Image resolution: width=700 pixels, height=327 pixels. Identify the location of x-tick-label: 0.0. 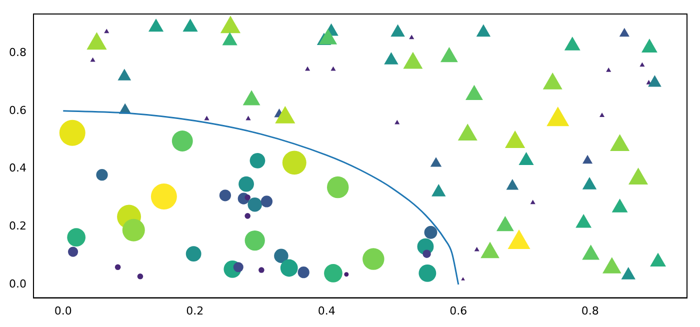
(63, 311).